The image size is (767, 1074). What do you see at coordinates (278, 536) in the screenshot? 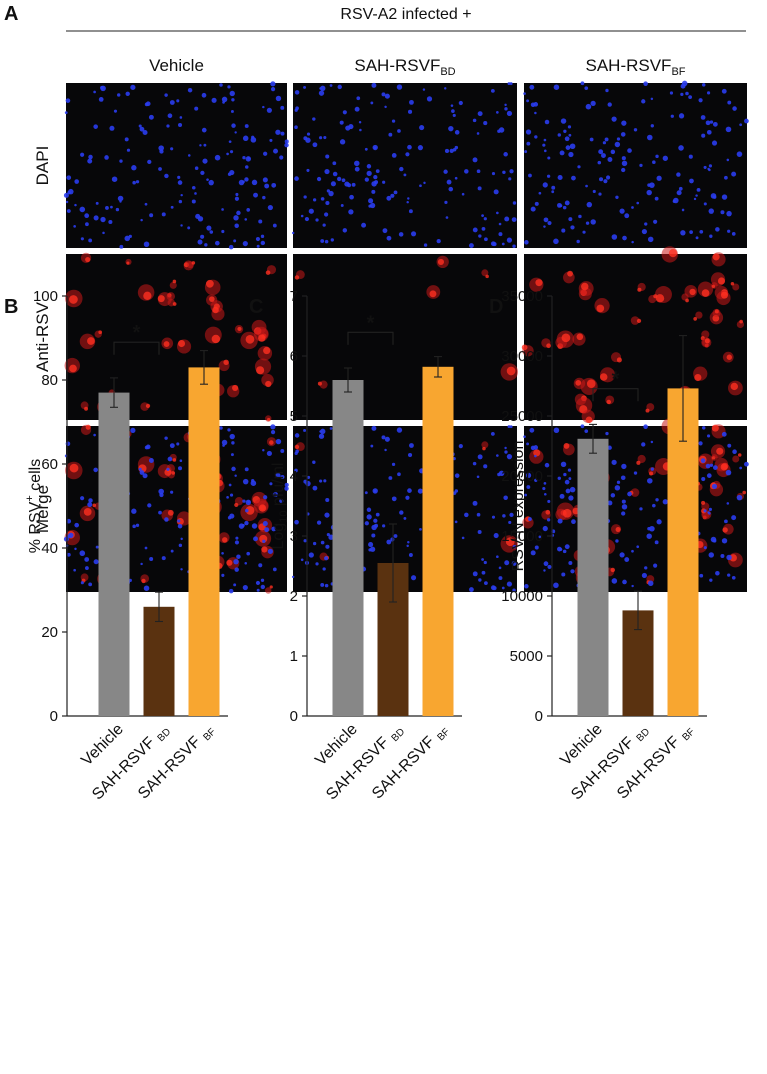
I see `y-axis-label-part: Log` at bounding box center [278, 536].